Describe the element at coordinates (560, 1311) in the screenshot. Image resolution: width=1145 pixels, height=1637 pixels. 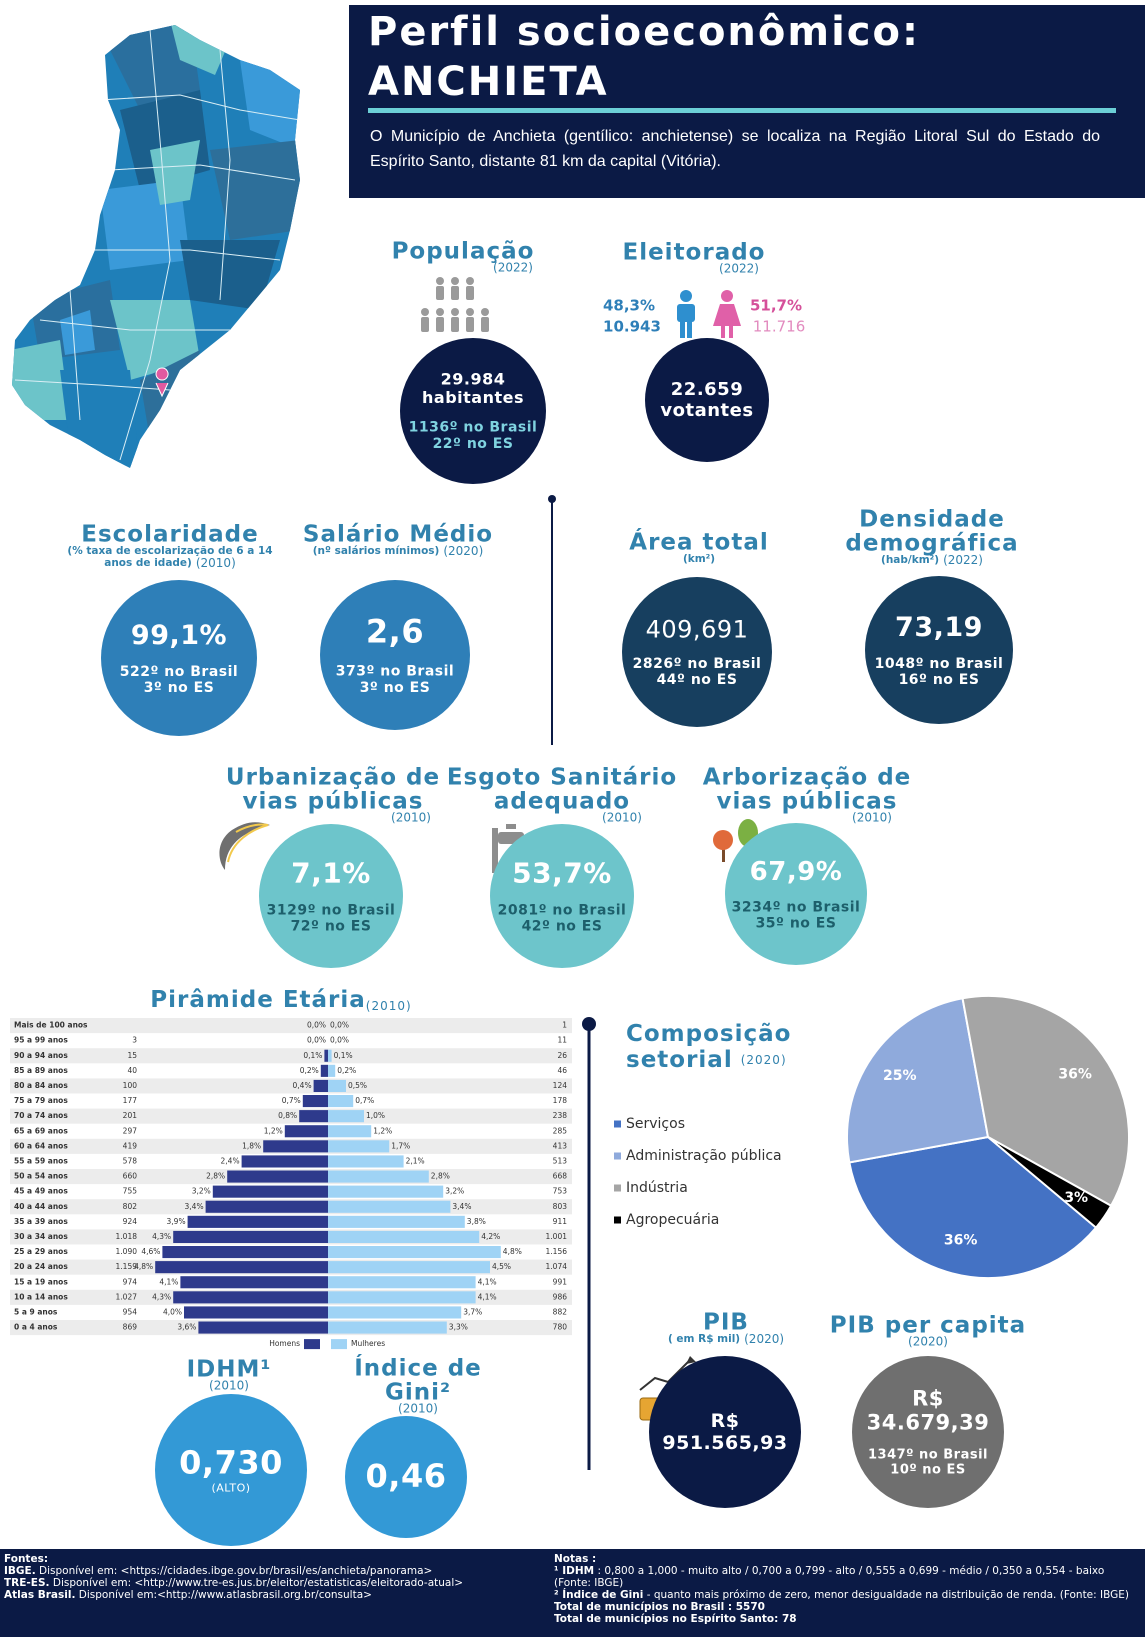
I see `pyramid-count-women: 882` at that location.